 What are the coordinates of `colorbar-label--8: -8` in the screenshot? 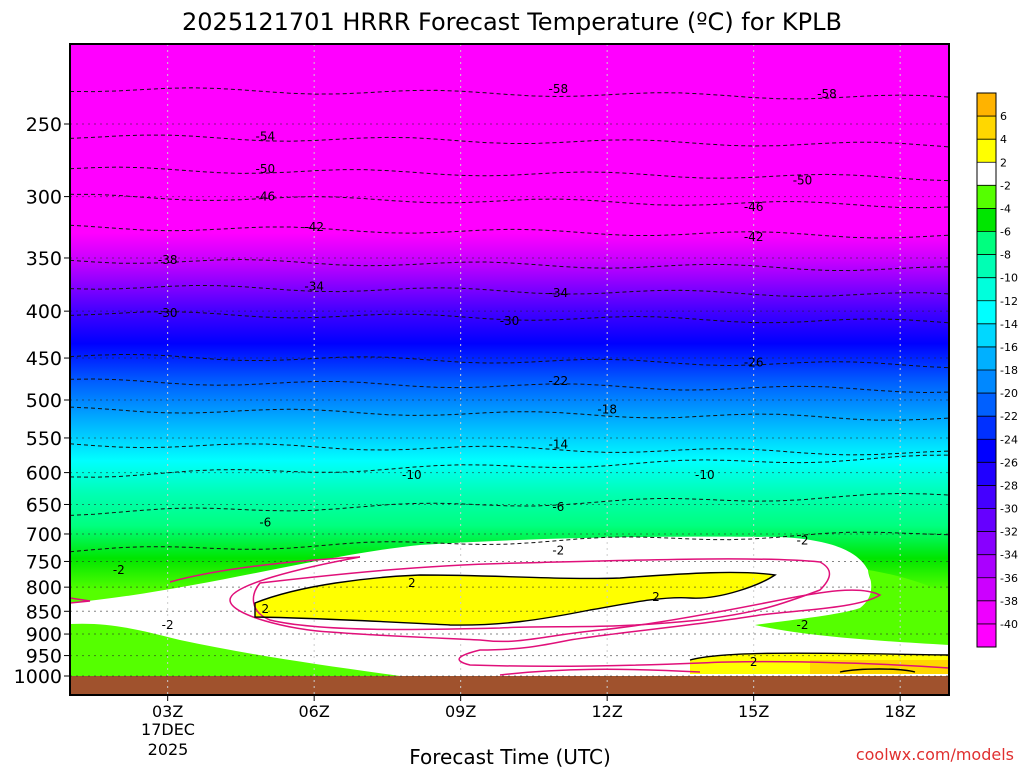 It's located at (1005, 255).